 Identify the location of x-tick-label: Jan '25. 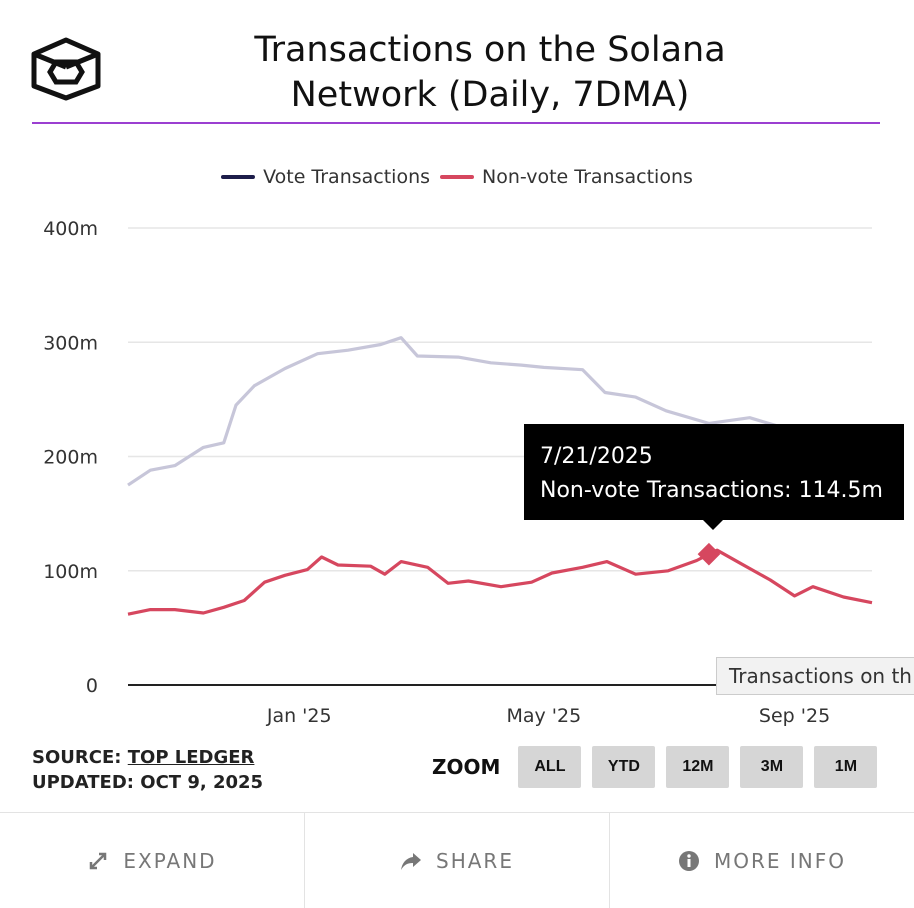
(299, 716).